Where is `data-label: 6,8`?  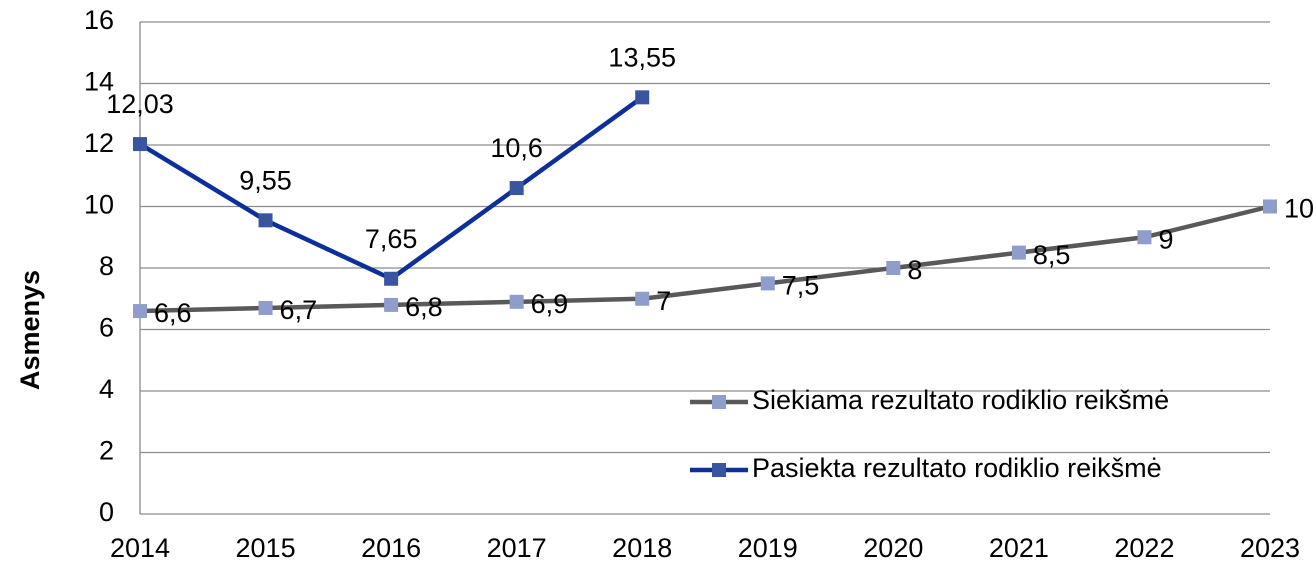
data-label: 6,8 is located at coordinates (424, 307).